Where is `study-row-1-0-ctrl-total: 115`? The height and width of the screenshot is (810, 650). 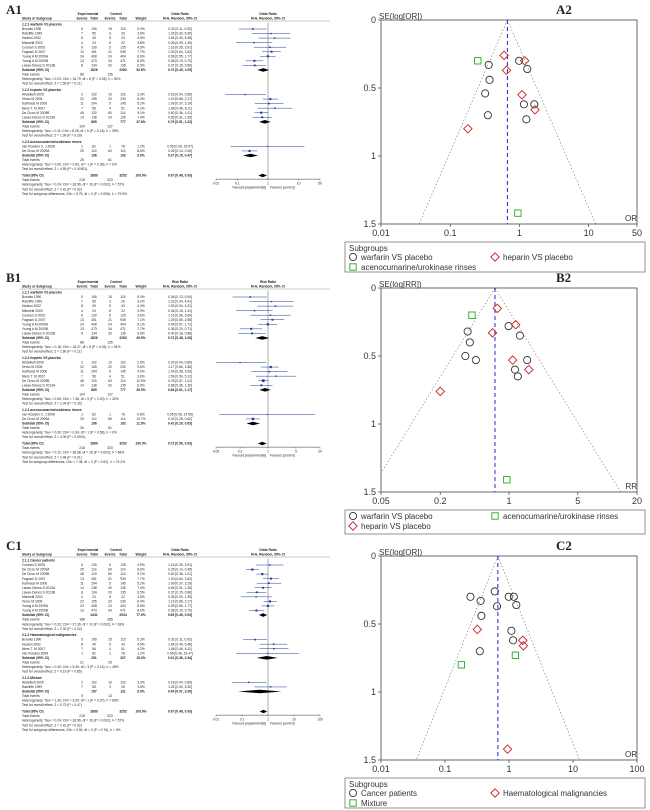
study-row-1-0-ctrl-total: 115 is located at coordinates (122, 640).